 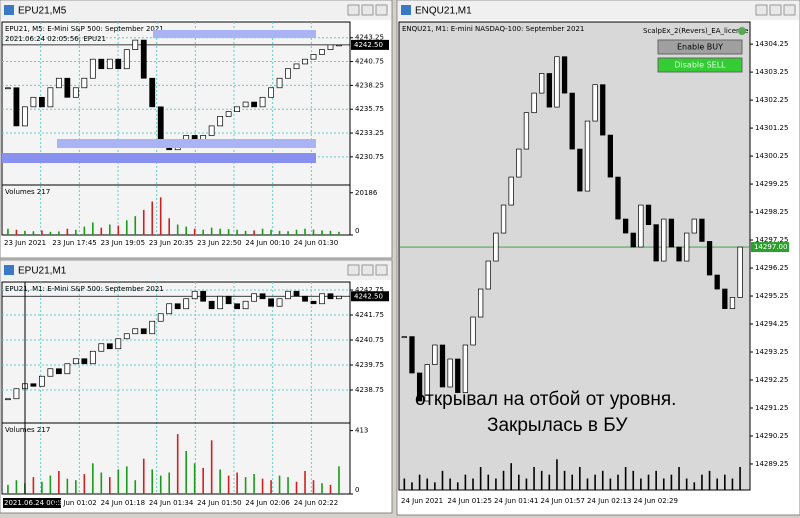 What do you see at coordinates (123, 503) in the screenshot?
I see `time-label: 24 Jun 01:18` at bounding box center [123, 503].